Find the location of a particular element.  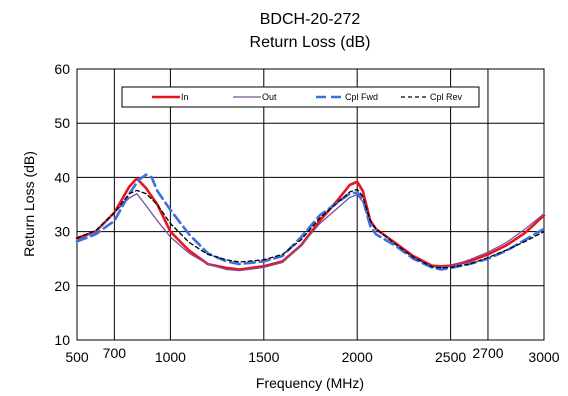

legend-label-cpl-fwd: Cpl Fwd is located at coordinates (361, 97).